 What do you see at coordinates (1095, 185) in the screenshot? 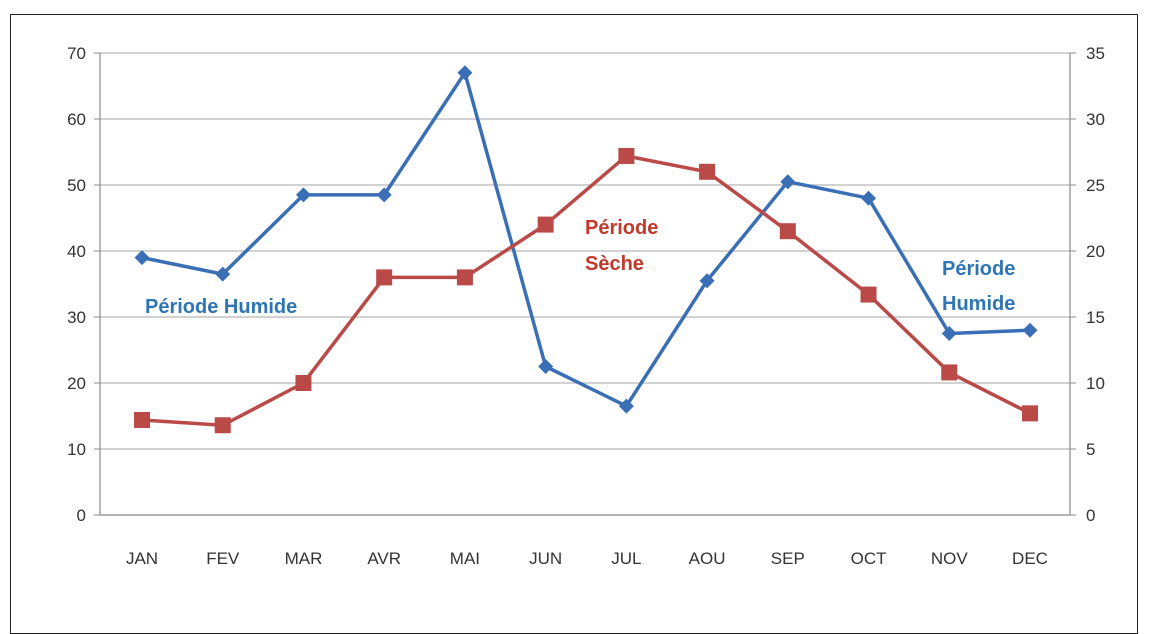
I see `y-right-tick-label: 25` at bounding box center [1095, 185].